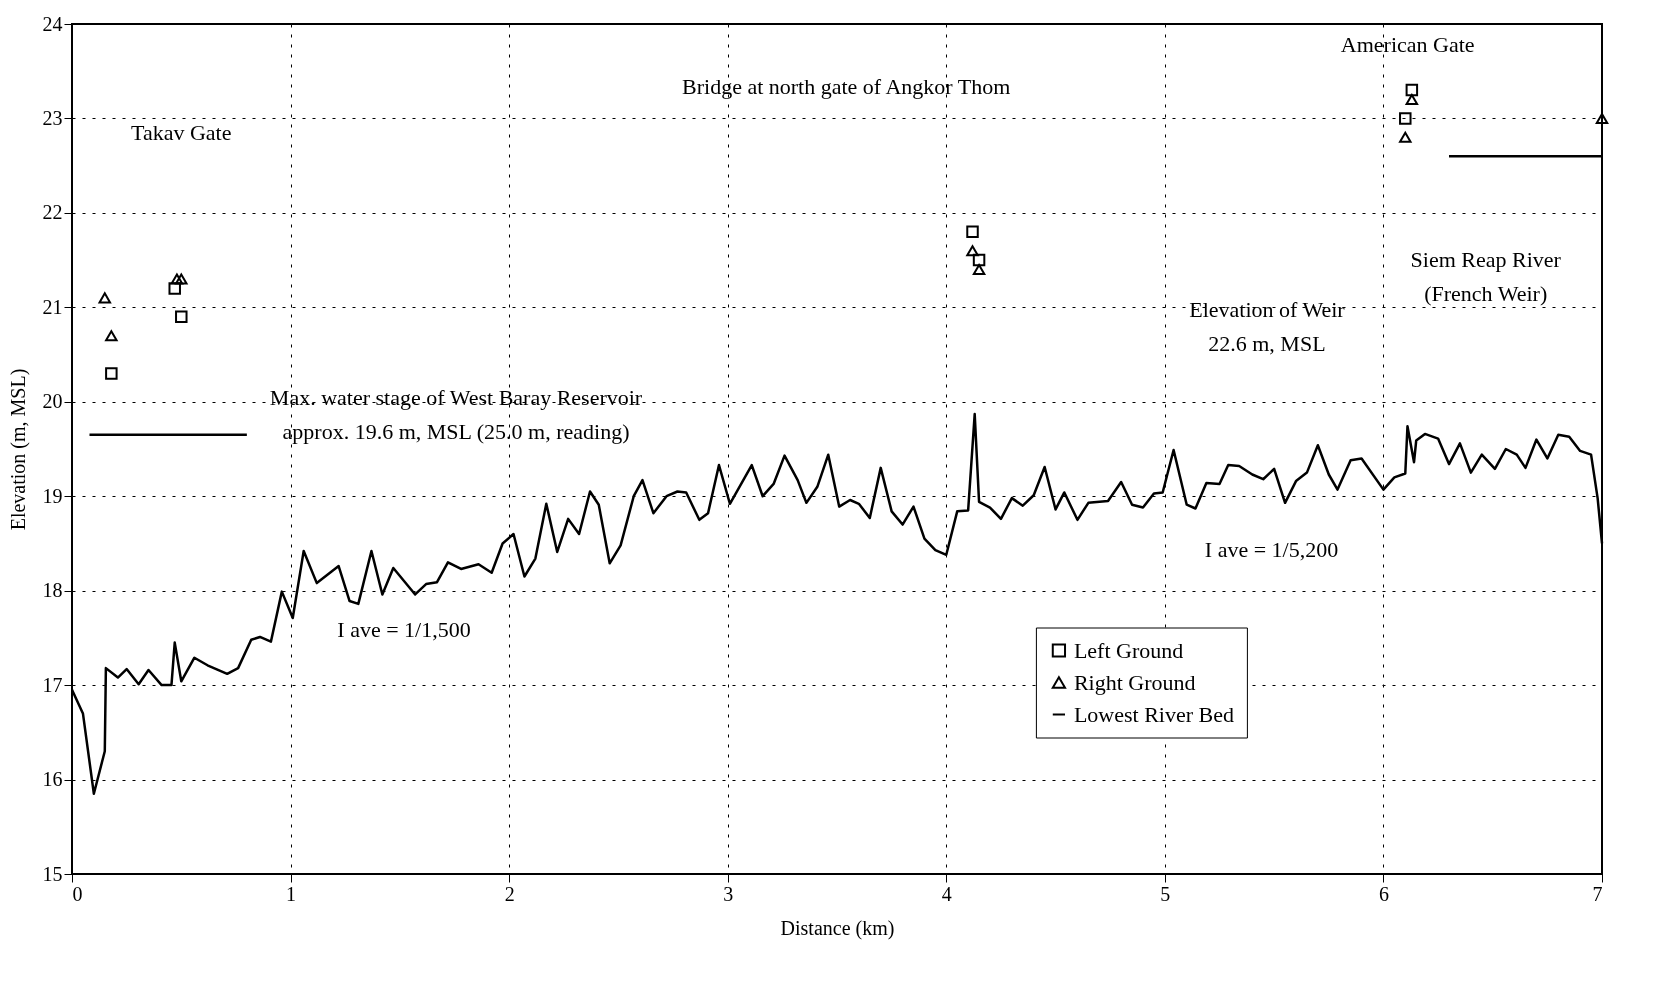 This screenshot has width=1670, height=1000. I want to click on x-tick-label: 2, so click(509, 893).